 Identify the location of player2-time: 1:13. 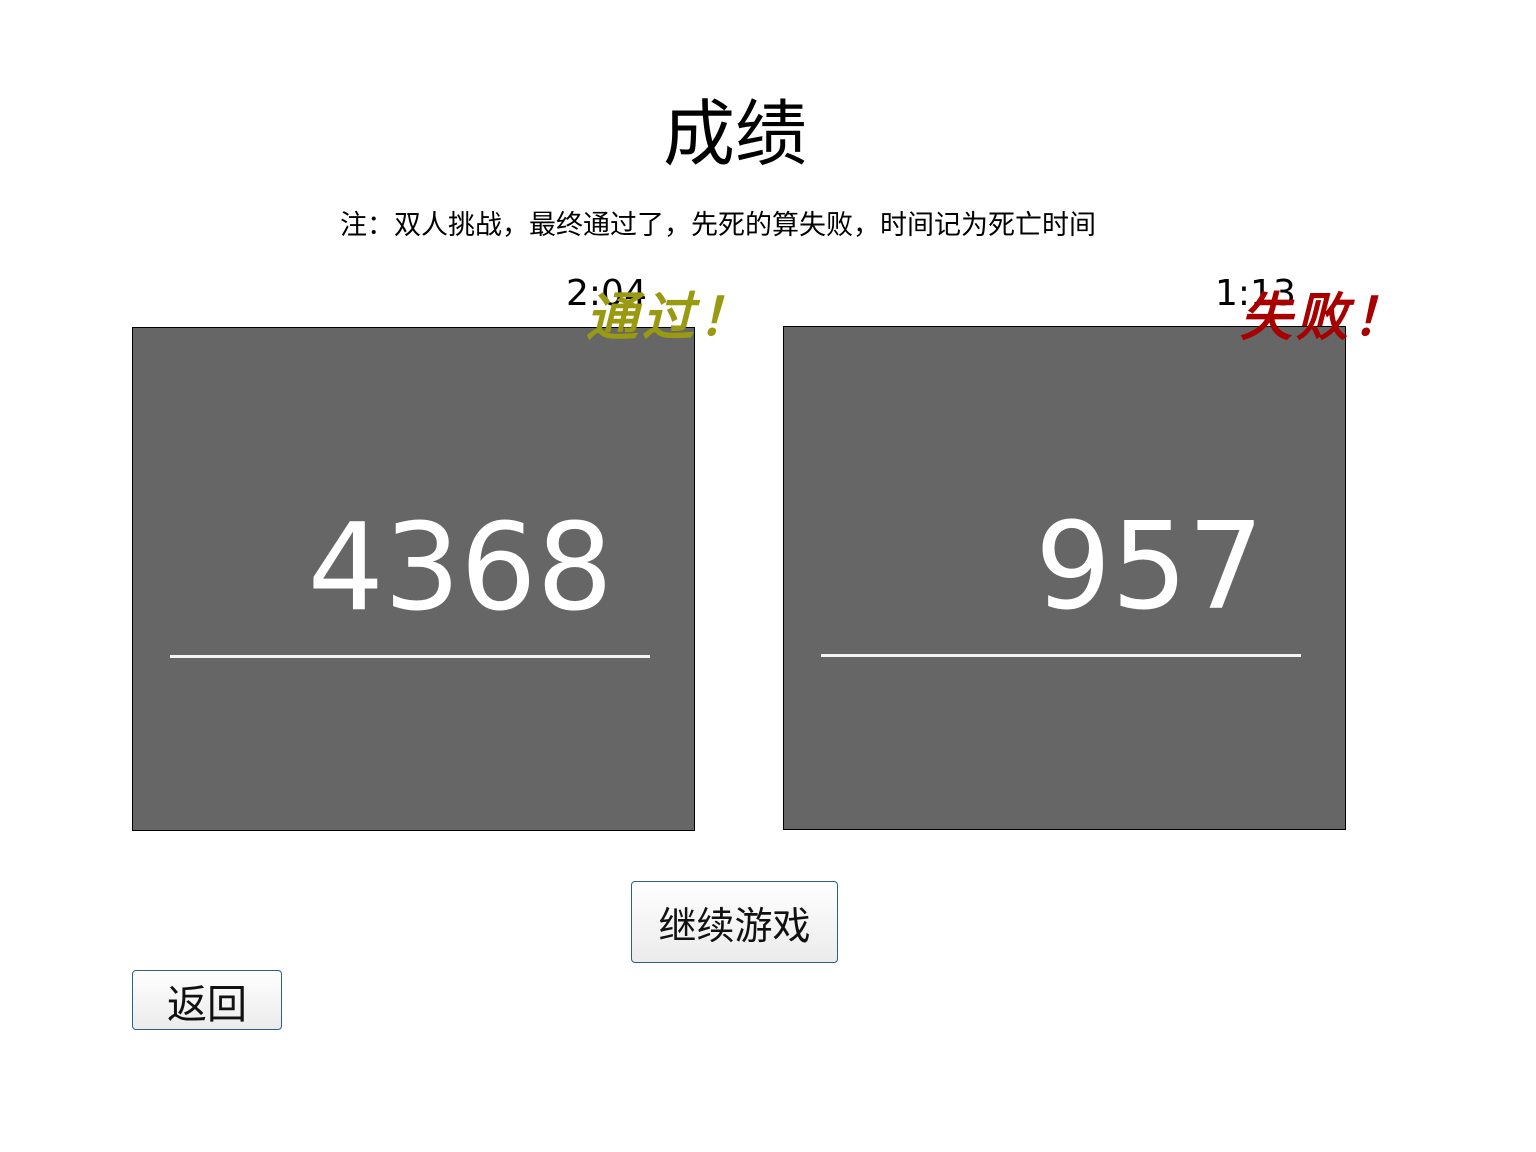
(1255, 293).